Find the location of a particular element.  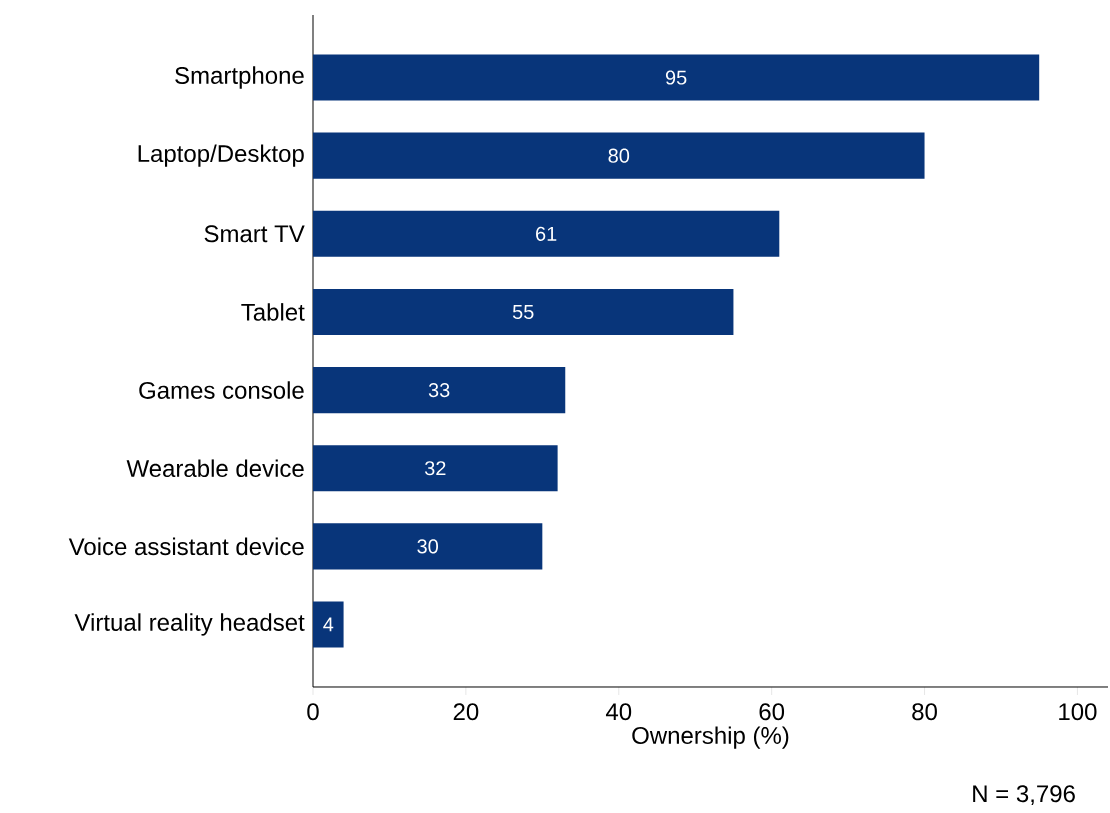

text: N = 3,796 is located at coordinates (1024, 795).